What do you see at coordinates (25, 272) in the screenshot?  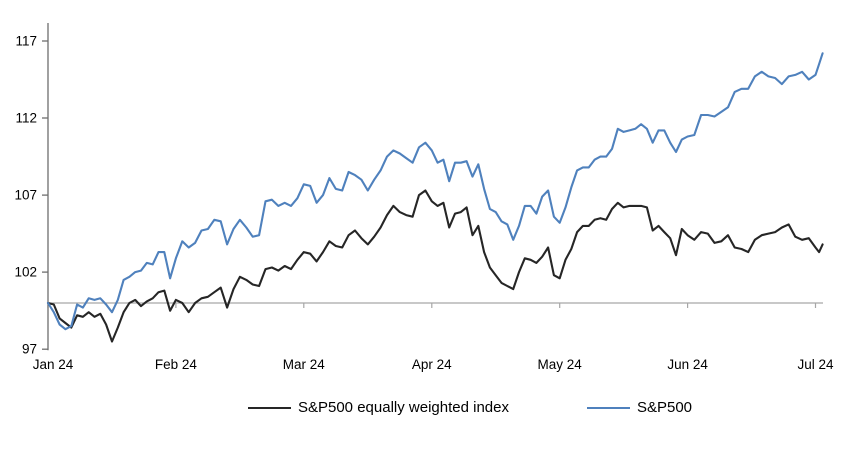 I see `y-tick-label-102: 102` at bounding box center [25, 272].